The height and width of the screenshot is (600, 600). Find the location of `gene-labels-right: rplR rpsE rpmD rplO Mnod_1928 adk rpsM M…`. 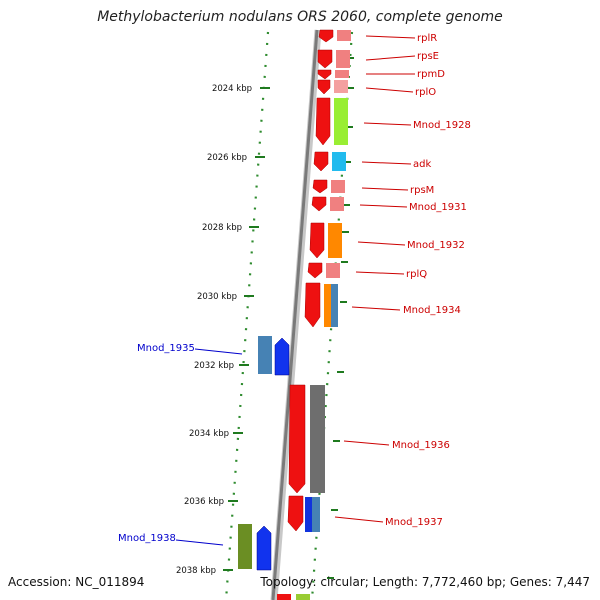

gene-labels-right: rplR rpsE rpmD rplO Mnod_1928 adk rpsM M… is located at coordinates (428, 280).